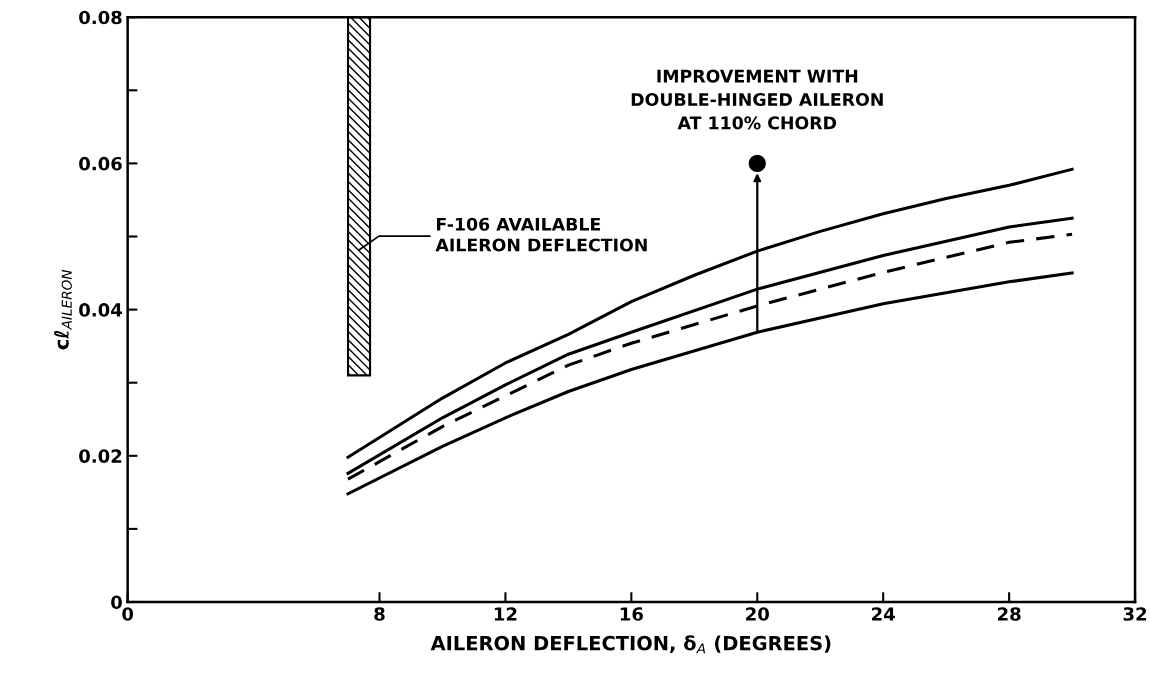  Describe the element at coordinates (63, 309) in the screenshot. I see `y-axis-title: cℓ$_{AILERON}$` at that location.